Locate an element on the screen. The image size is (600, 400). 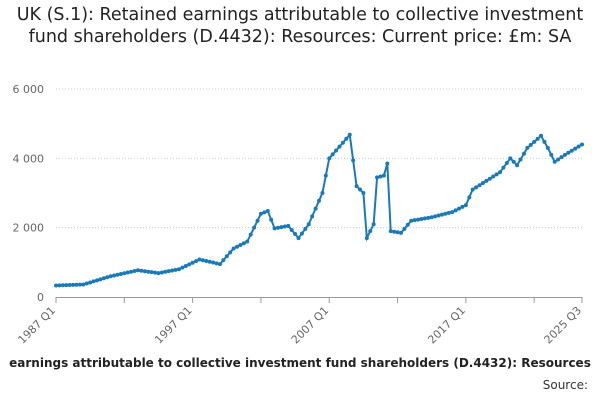
x-tick-label: 1997 Q1 is located at coordinates (173, 325).